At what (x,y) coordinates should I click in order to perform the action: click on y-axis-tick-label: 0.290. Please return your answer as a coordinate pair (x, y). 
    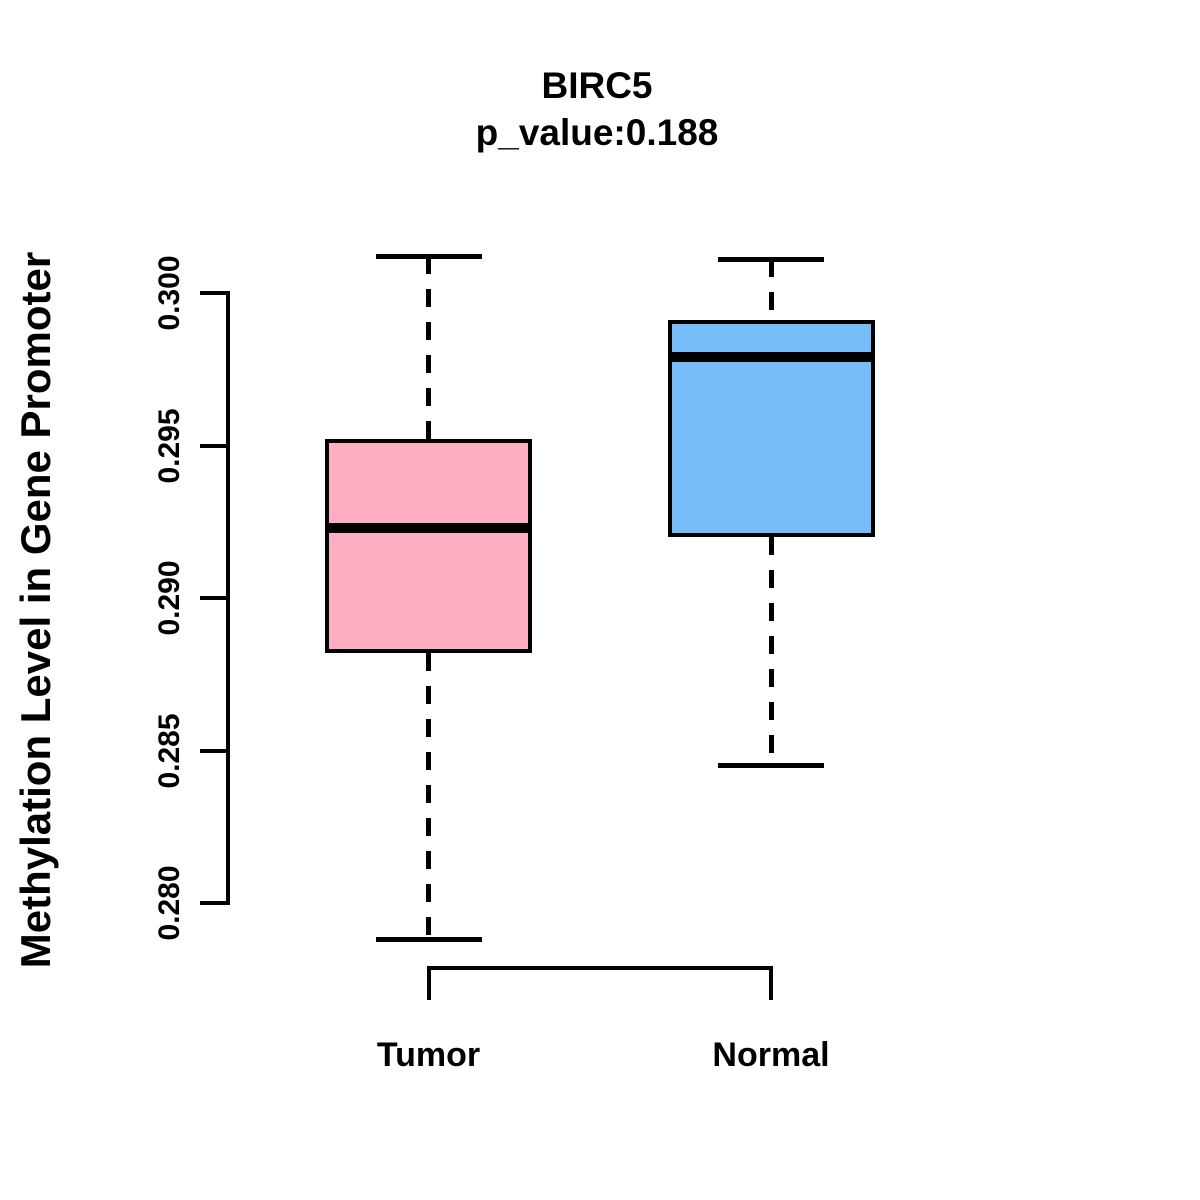
    Looking at the image, I should click on (169, 598).